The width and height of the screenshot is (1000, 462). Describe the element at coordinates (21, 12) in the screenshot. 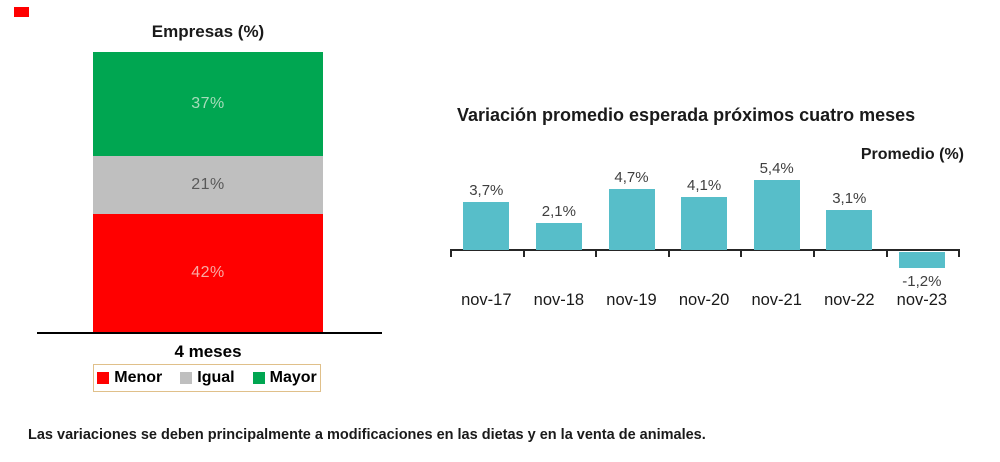

I see `slide-marker-square` at that location.